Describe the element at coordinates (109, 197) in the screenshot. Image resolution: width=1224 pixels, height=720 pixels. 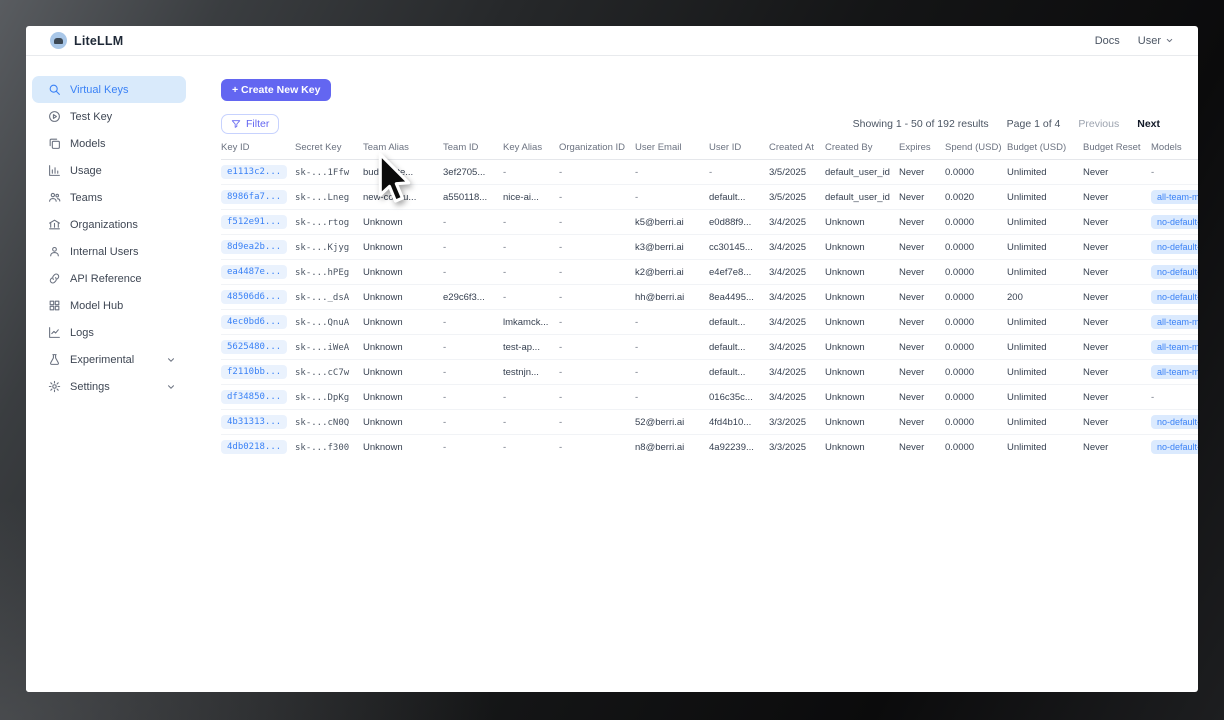
I see `sidebar-item-teams: Teams` at that location.